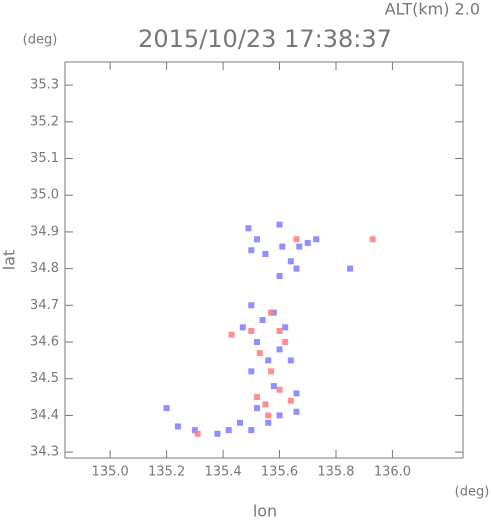 Image resolution: width=491 pixels, height=521 pixels. What do you see at coordinates (265, 511) in the screenshot?
I see `x-axis-label: lon` at bounding box center [265, 511].